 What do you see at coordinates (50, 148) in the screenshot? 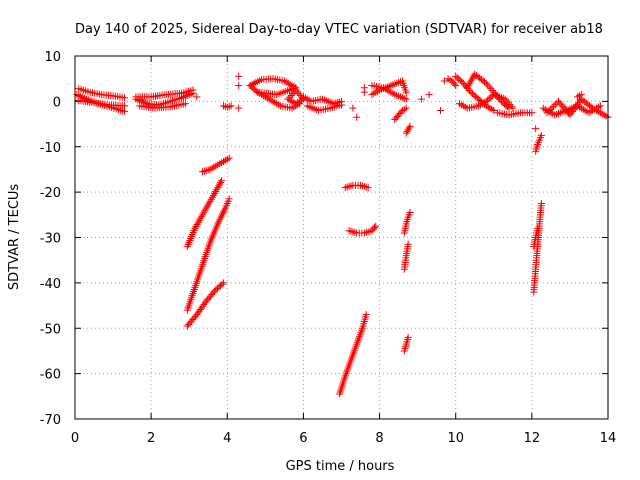
I see `y-tick-label: -10` at bounding box center [50, 148].